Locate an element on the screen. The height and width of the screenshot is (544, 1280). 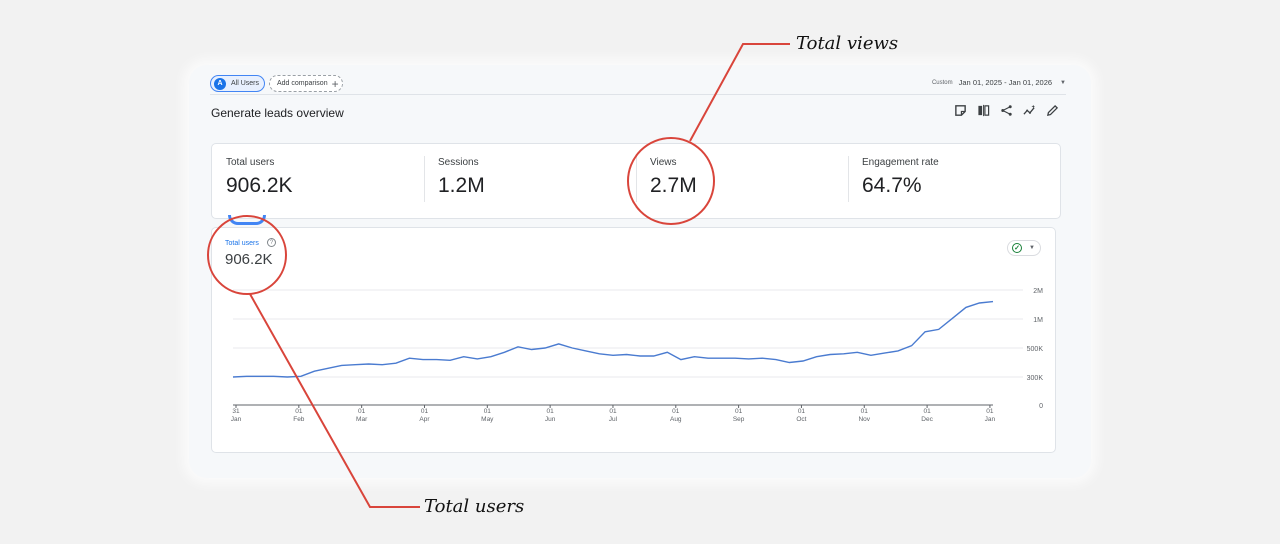
annotation-users is located at coordinates (313, 361).